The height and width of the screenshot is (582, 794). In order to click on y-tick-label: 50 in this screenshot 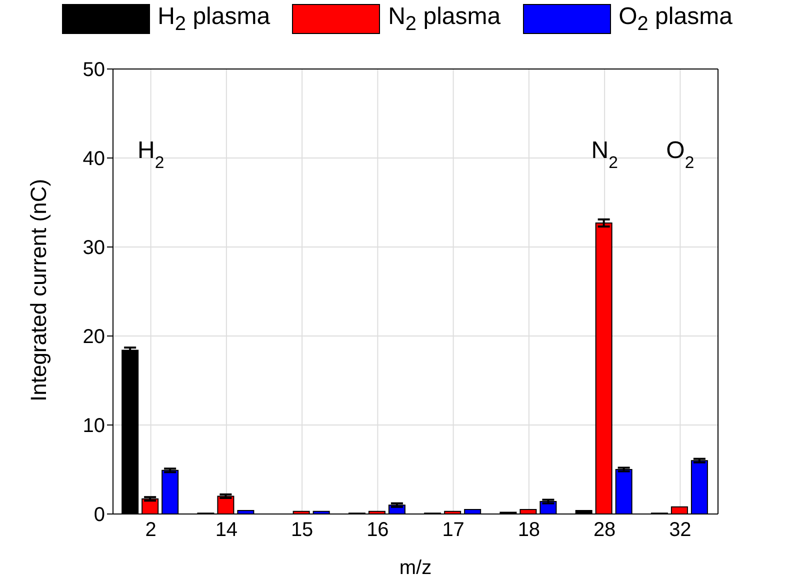, I will do `click(93, 70)`.